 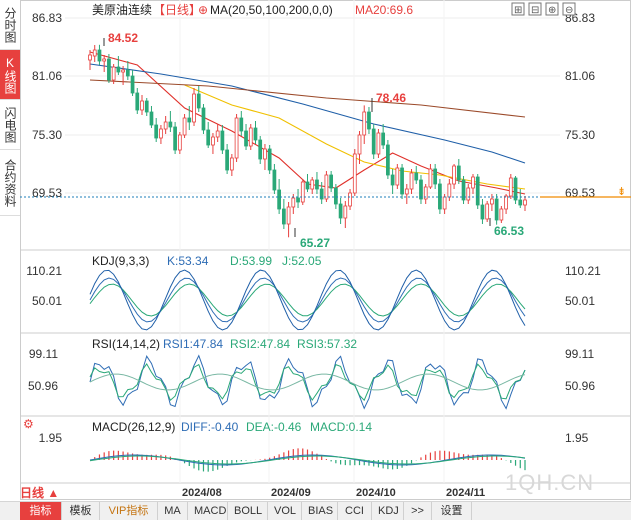 What do you see at coordinates (122, 9) in the screenshot?
I see `symbol-title: 美原油连续` at bounding box center [122, 9].